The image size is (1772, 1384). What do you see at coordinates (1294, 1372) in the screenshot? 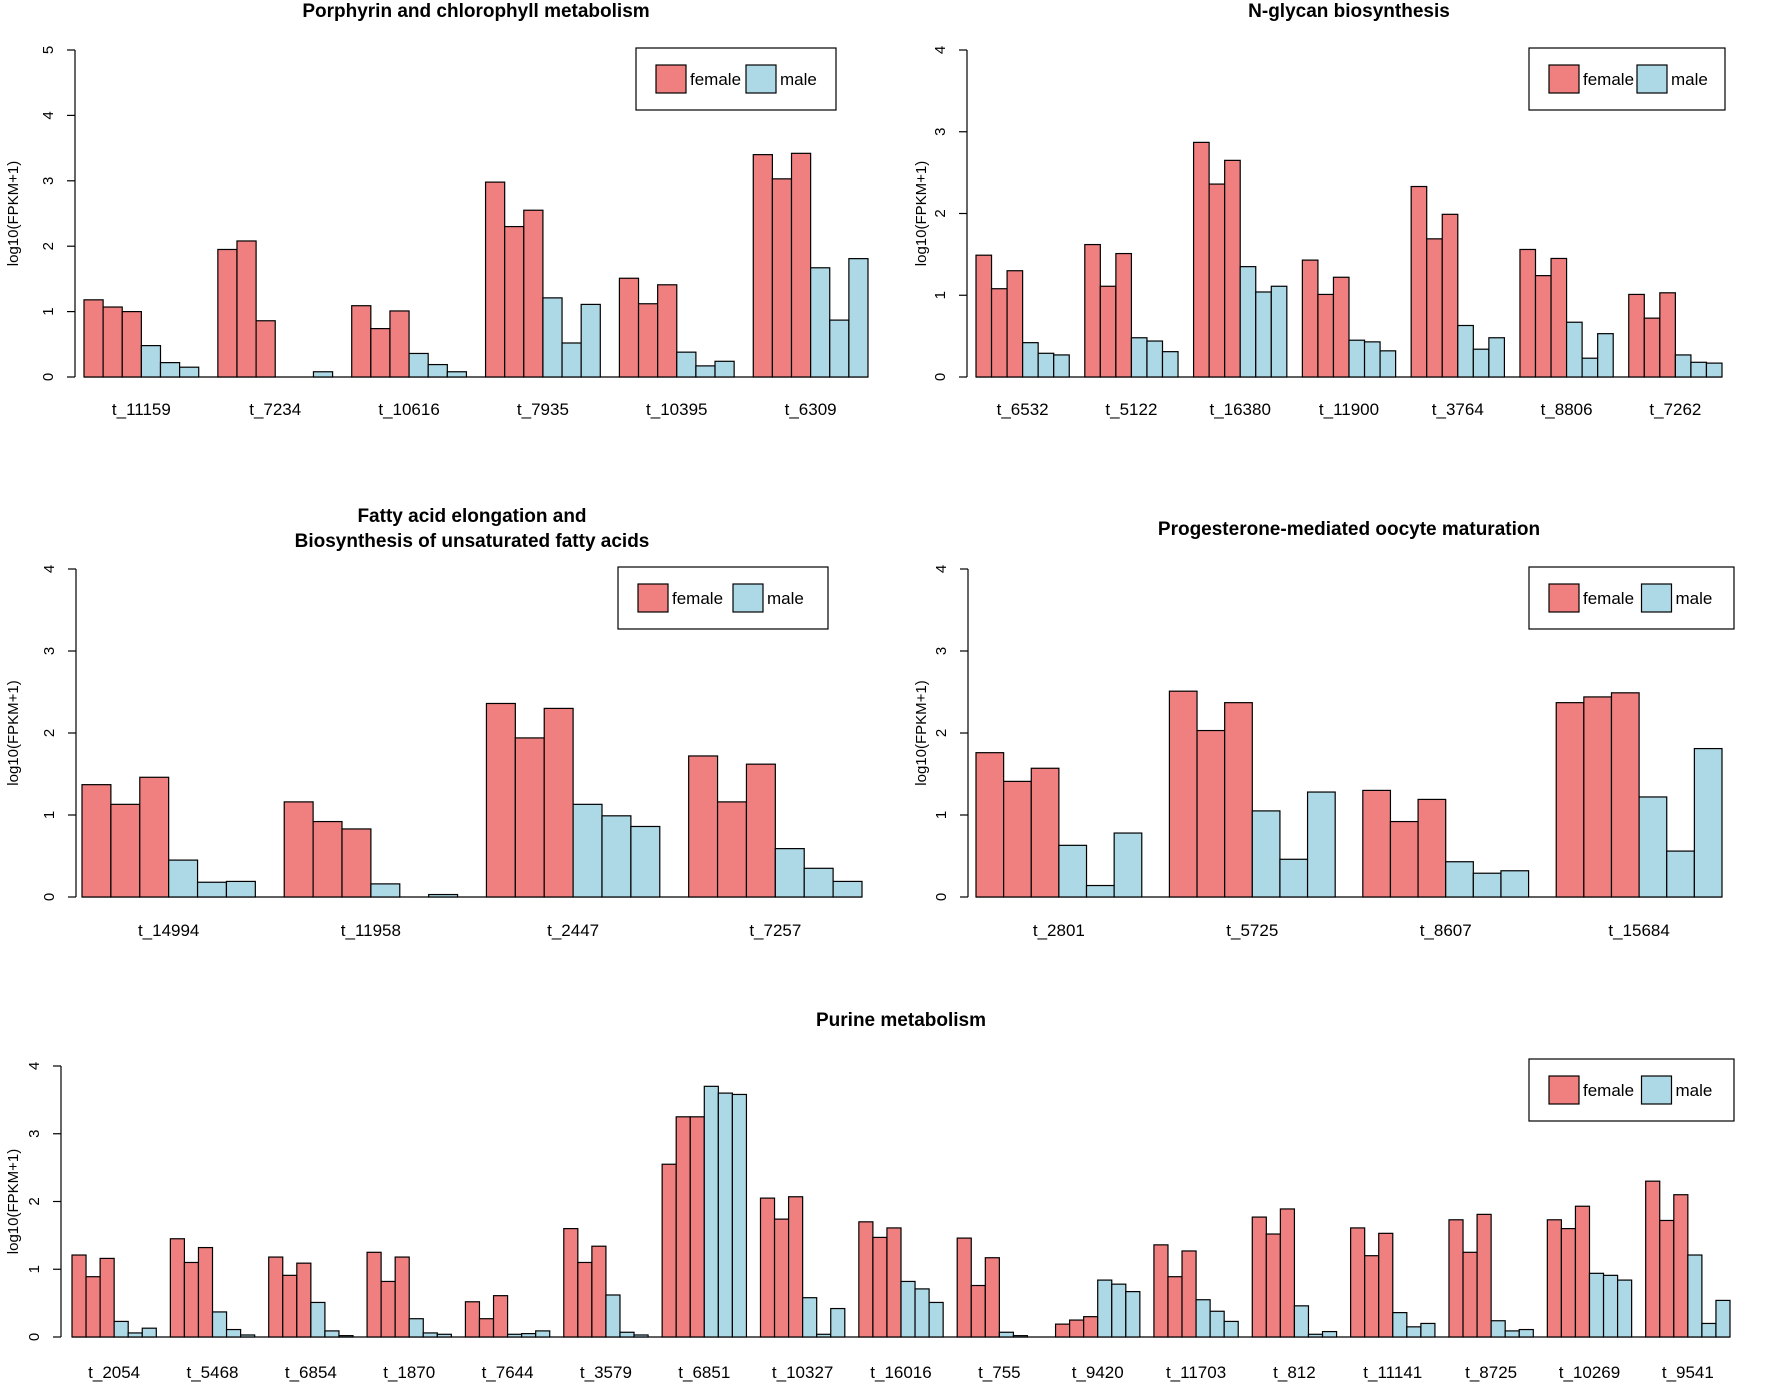
I see `x-tick-label: t_812` at bounding box center [1294, 1372].